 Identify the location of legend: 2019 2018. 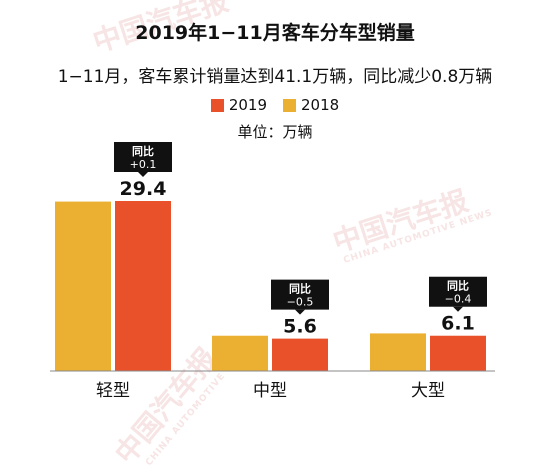
(275, 105).